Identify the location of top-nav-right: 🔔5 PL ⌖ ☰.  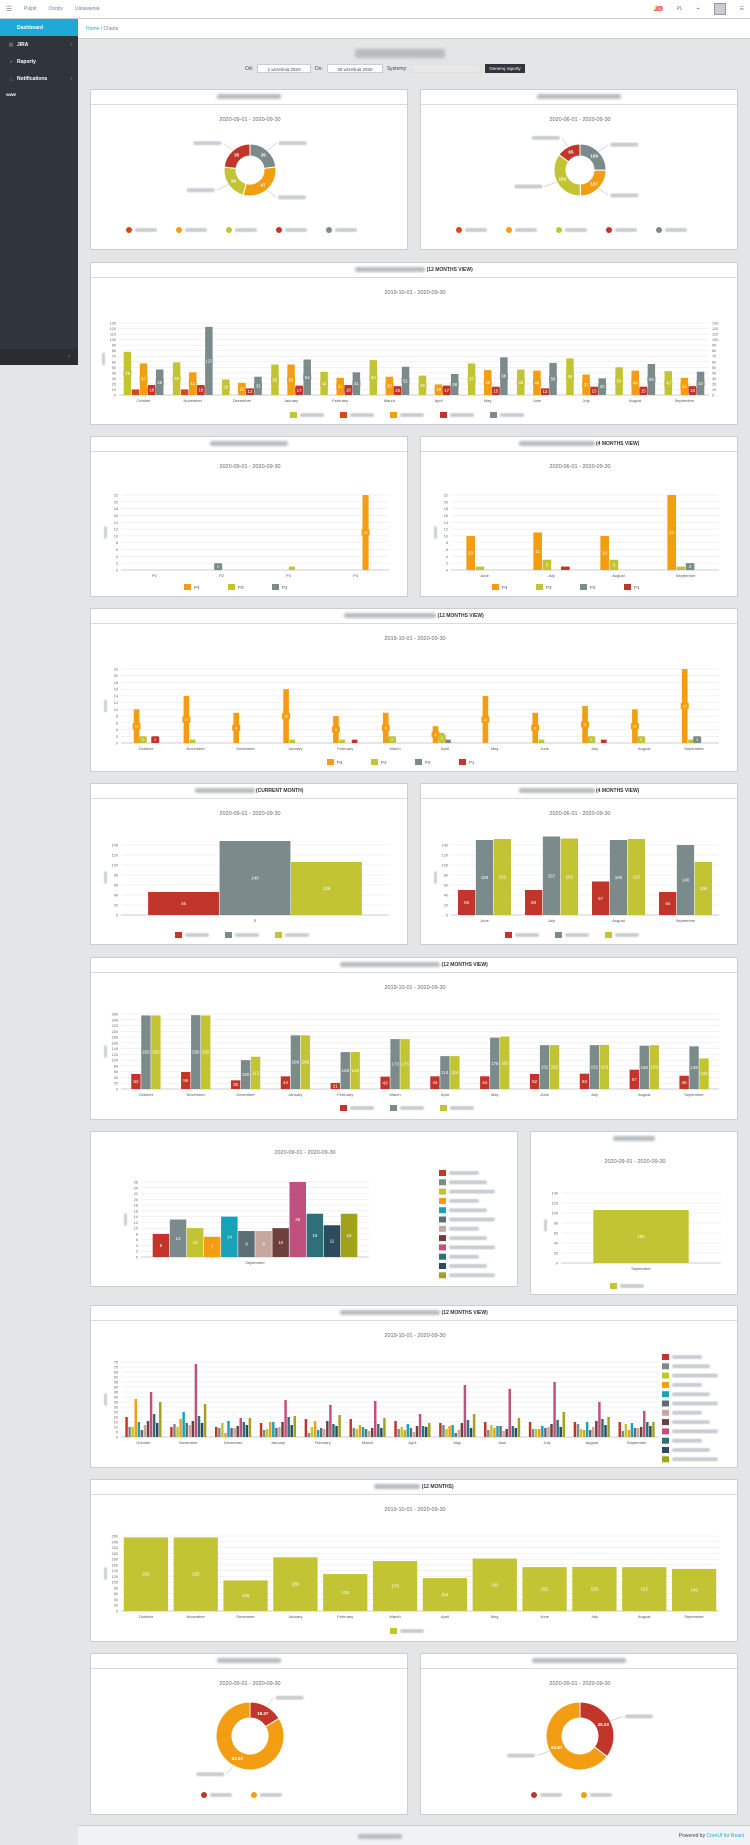
(701, 9).